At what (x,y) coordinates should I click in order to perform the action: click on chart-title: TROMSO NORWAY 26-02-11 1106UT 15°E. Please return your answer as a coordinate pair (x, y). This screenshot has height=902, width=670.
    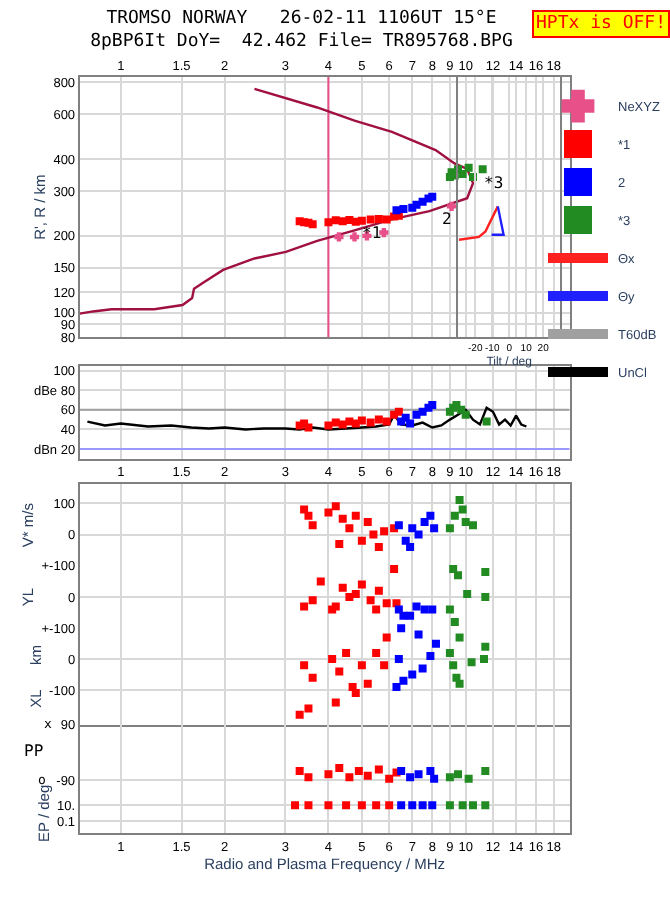
    Looking at the image, I should click on (301, 18).